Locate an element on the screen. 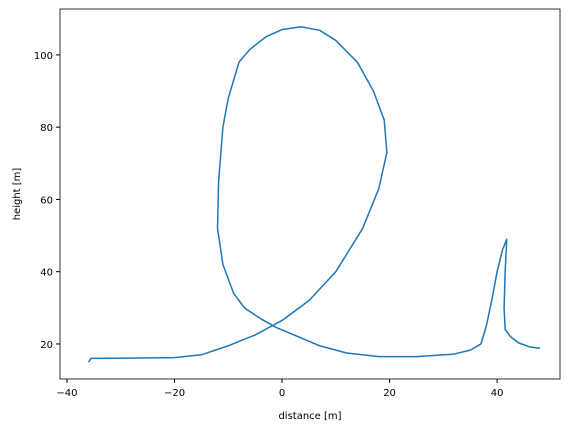 The width and height of the screenshot is (571, 432). y-tick-label: 60 is located at coordinates (46, 200).